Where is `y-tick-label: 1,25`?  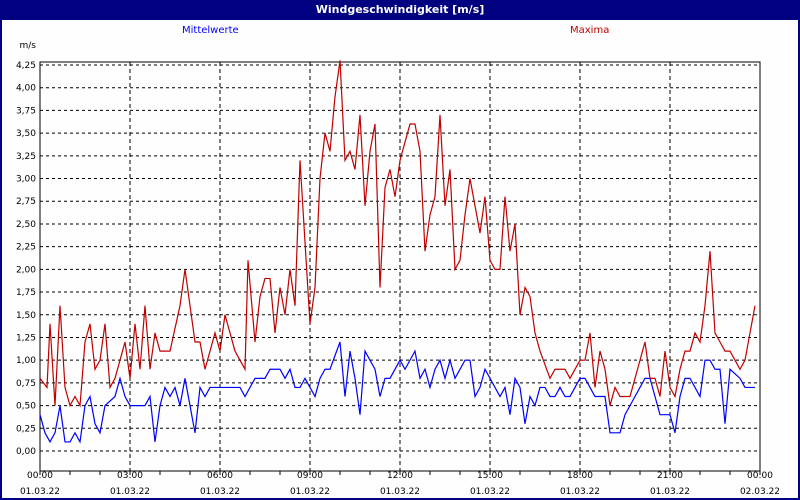 y-tick-label: 1,25 is located at coordinates (26, 338).